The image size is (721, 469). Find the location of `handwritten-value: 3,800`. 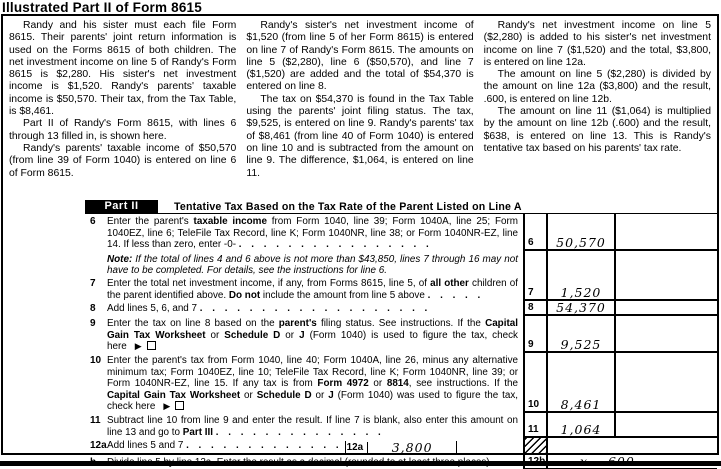

handwritten-value: 3,800 is located at coordinates (412, 447).